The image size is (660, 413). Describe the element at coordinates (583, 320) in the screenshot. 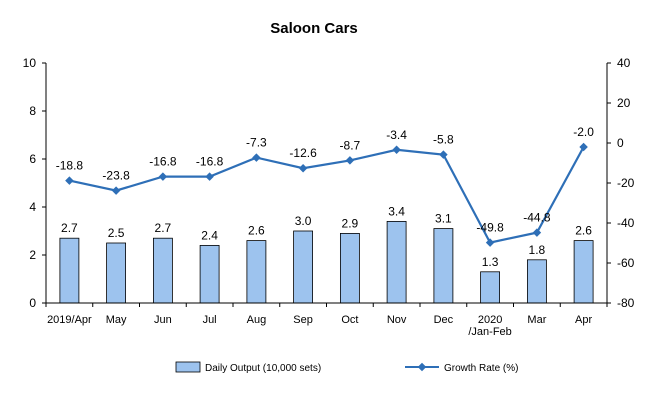

I see `x-tick-label-11: Apr` at that location.